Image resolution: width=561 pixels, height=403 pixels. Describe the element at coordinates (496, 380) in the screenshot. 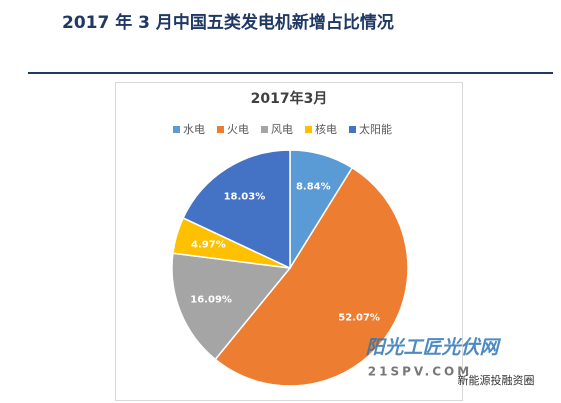

I see `watermark-account: 新能源投融资圈` at that location.